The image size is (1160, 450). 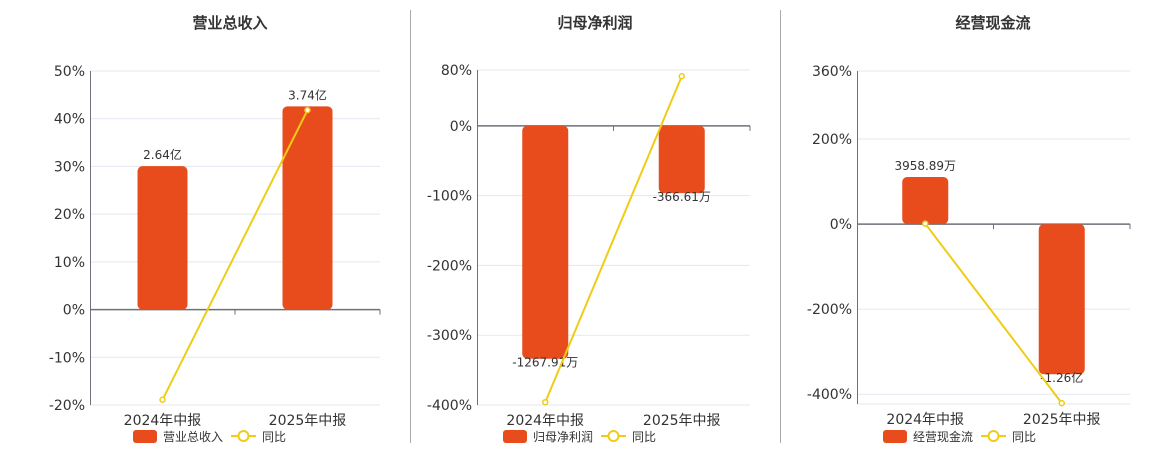 I want to click on bar-data-label: -366.61万, so click(x=682, y=197).